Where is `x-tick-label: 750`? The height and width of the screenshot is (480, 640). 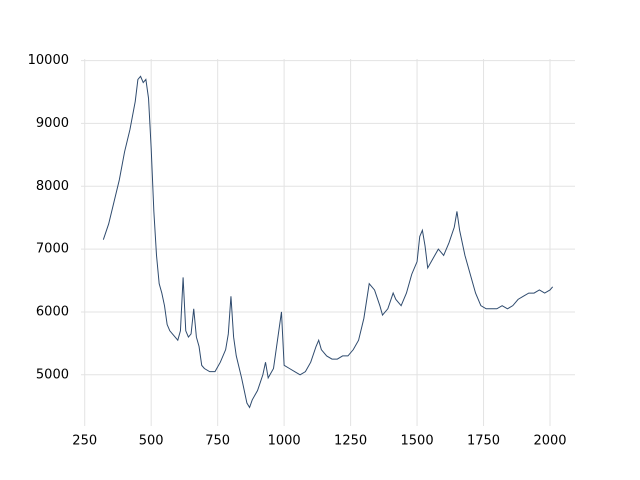 x-tick-label: 750 is located at coordinates (217, 441).